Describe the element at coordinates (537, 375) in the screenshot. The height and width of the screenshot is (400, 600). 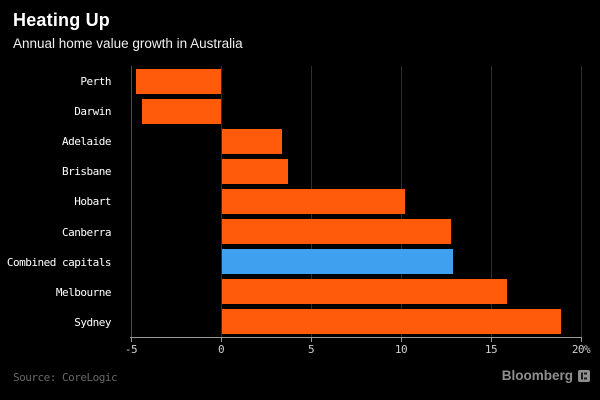
I see `bloomberg-wordmark: Bloomberg` at that location.